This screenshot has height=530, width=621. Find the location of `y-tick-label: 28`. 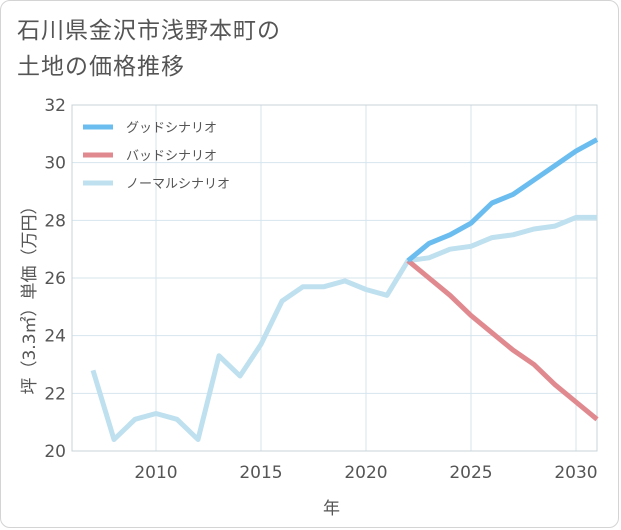

y-tick-label: 28 is located at coordinates (55, 221).